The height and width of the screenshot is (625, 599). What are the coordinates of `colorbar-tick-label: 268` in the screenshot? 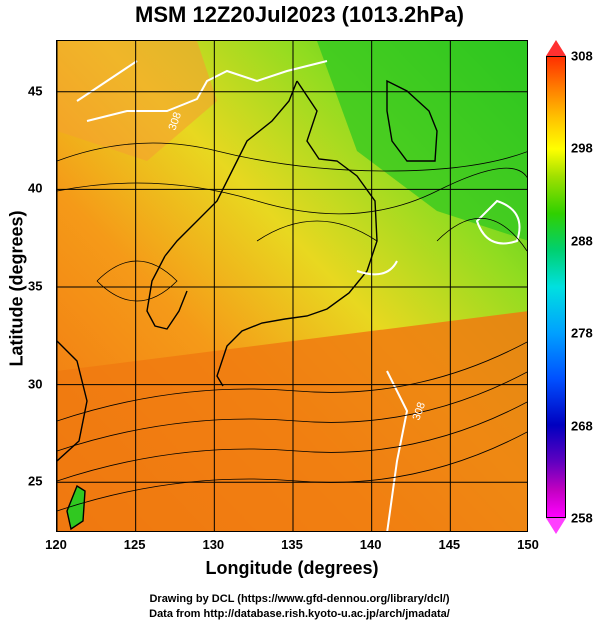 It's located at (582, 426).